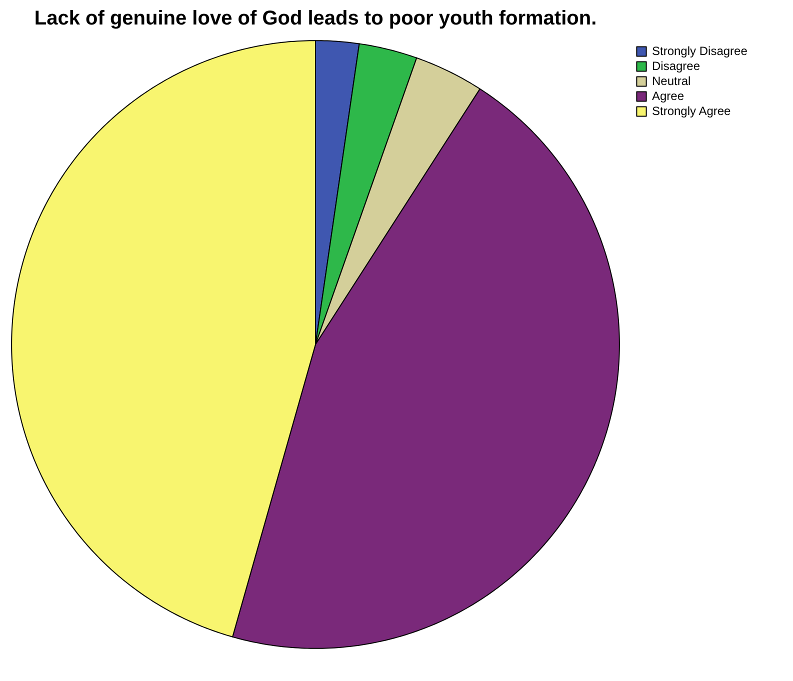 This screenshot has height=681, width=793. I want to click on legend-label: Disagree, so click(676, 66).